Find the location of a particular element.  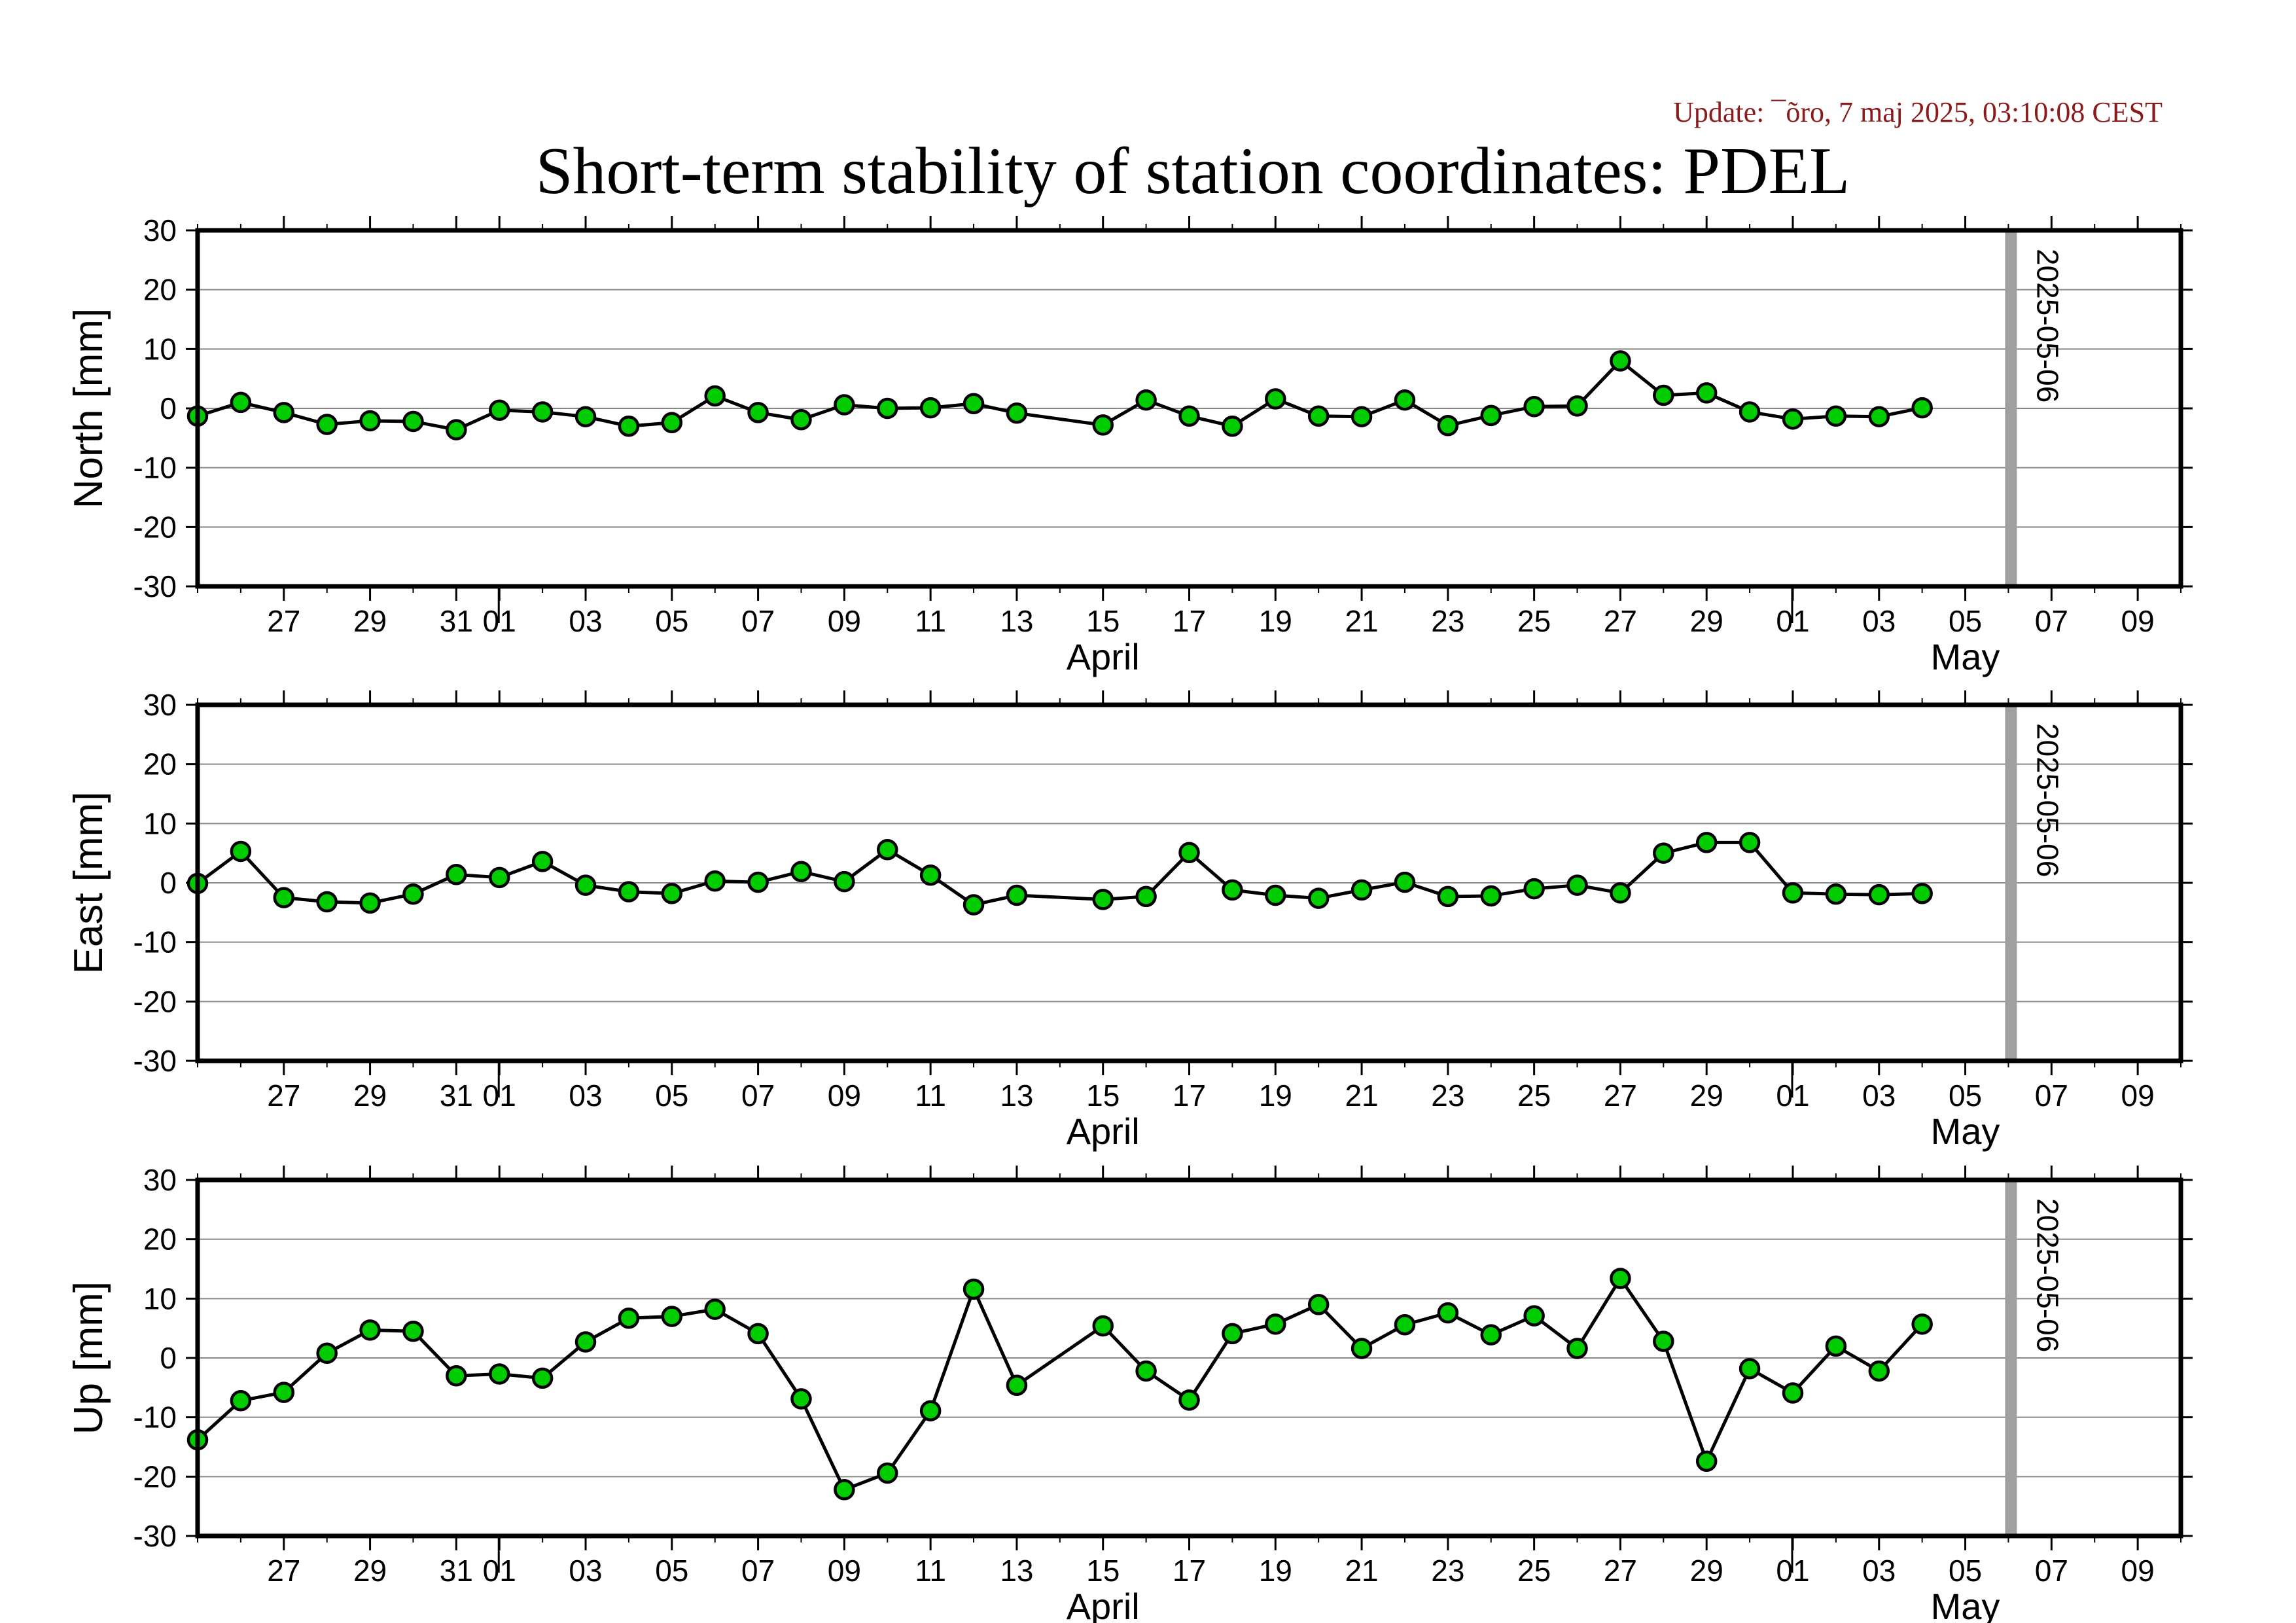

x-tick-label: 19 is located at coordinates (1275, 621).